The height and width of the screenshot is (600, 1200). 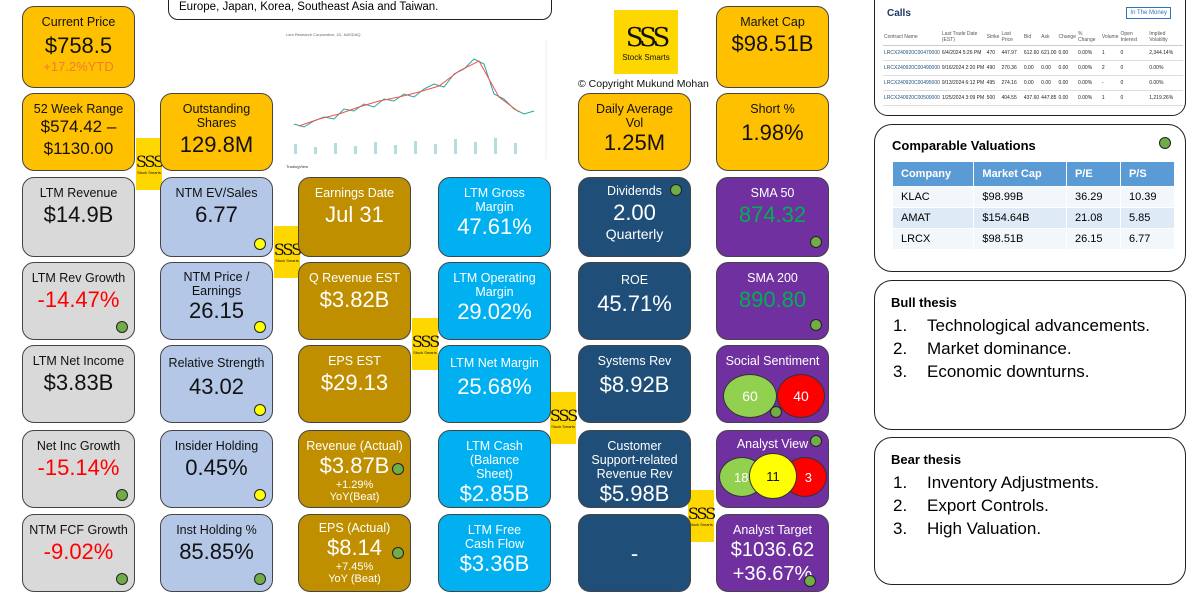 What do you see at coordinates (354, 465) in the screenshot?
I see `tile-value: $3.87B` at bounding box center [354, 465].